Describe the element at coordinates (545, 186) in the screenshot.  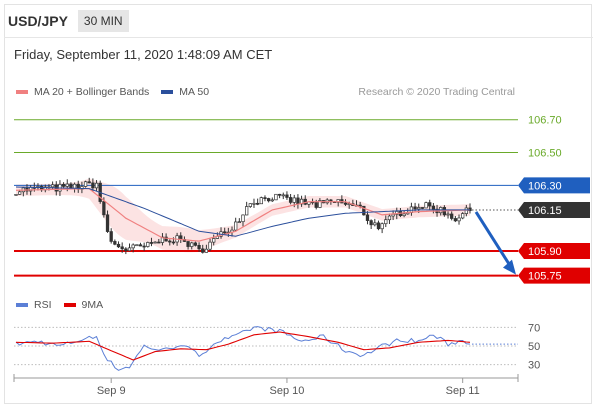
I see `level-label-106.30: 106.30` at that location.